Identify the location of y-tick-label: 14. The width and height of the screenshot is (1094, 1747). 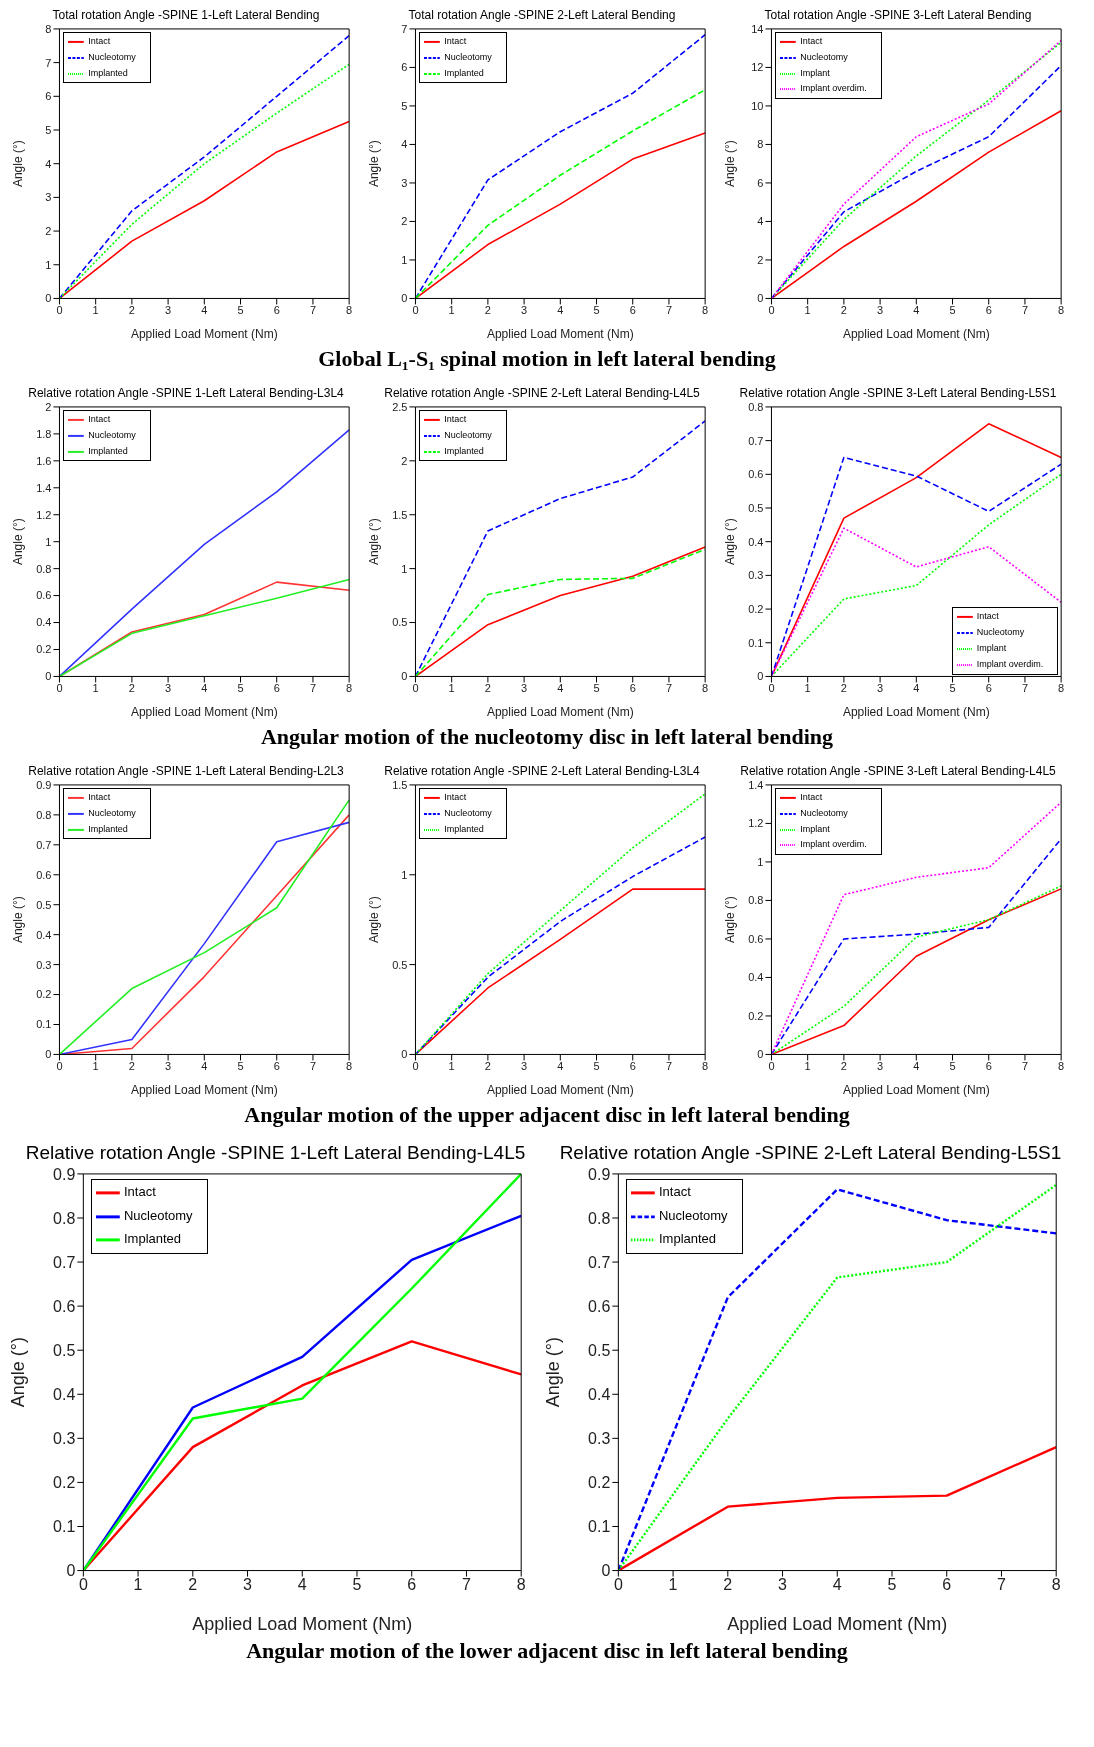
(757, 28).